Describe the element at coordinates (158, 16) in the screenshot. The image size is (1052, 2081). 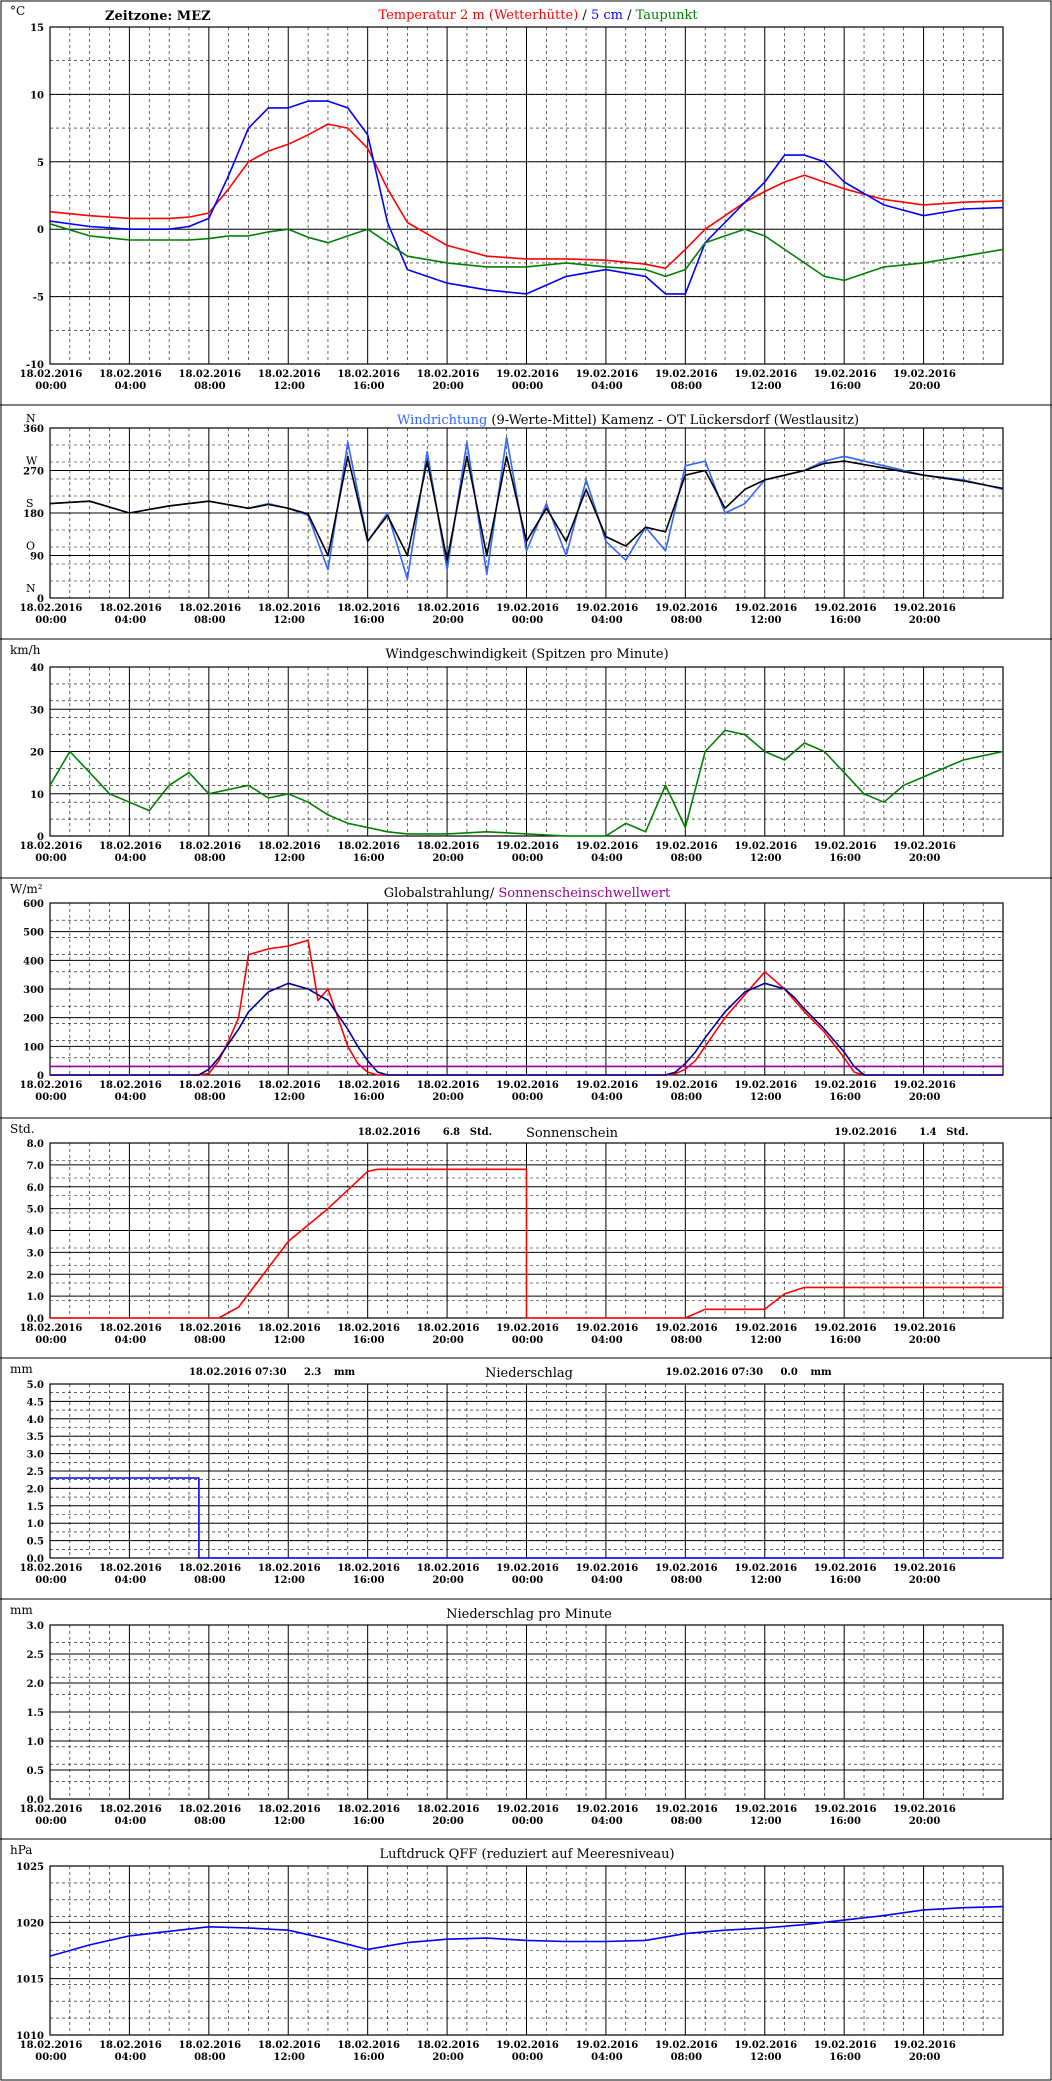
I see `timezone-label: Zeitzone: MEZ` at that location.